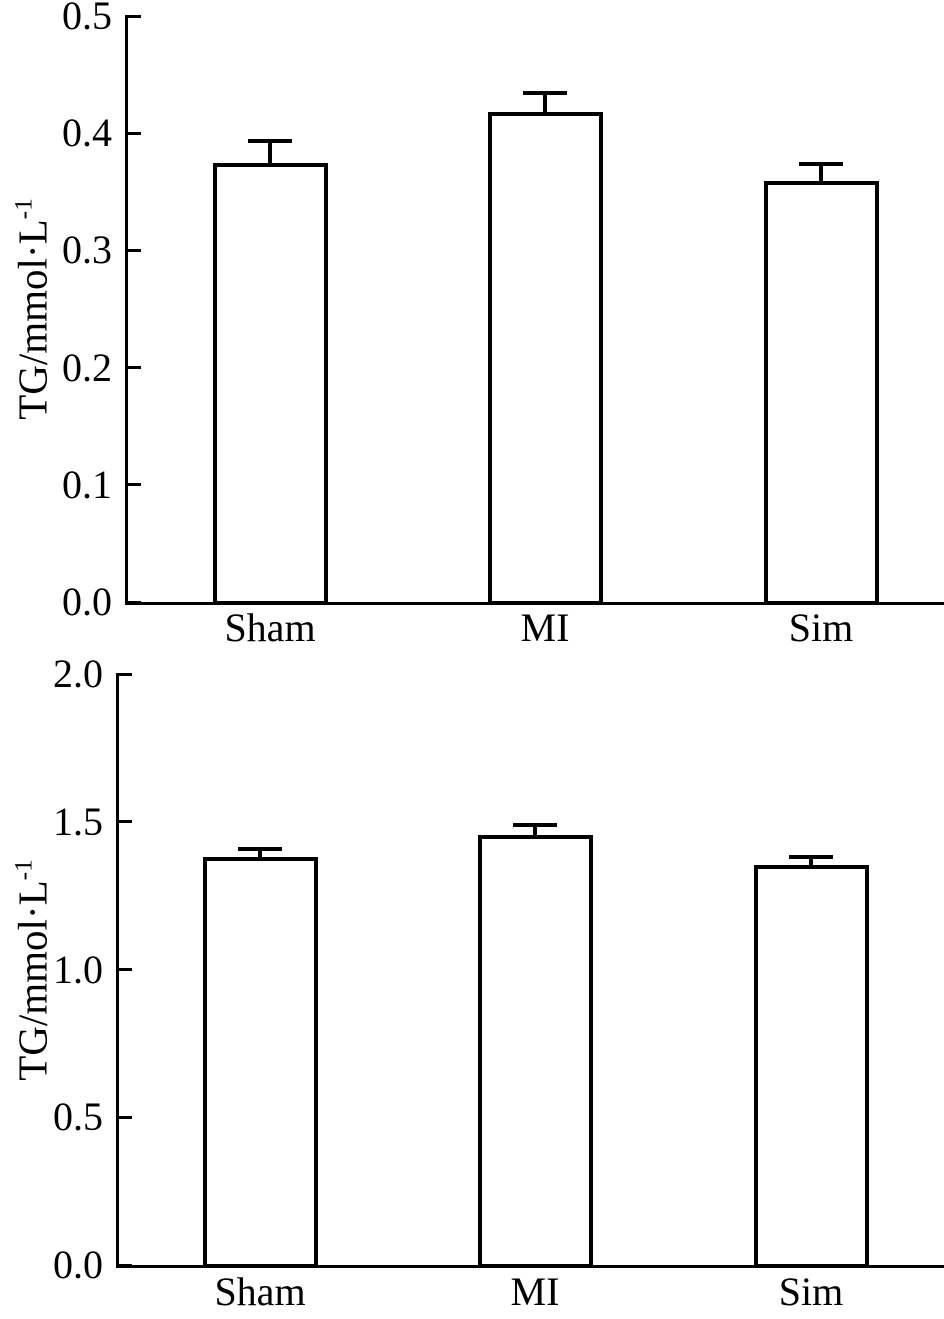  I want to click on y-tick-label: 0.2, so click(87, 367).